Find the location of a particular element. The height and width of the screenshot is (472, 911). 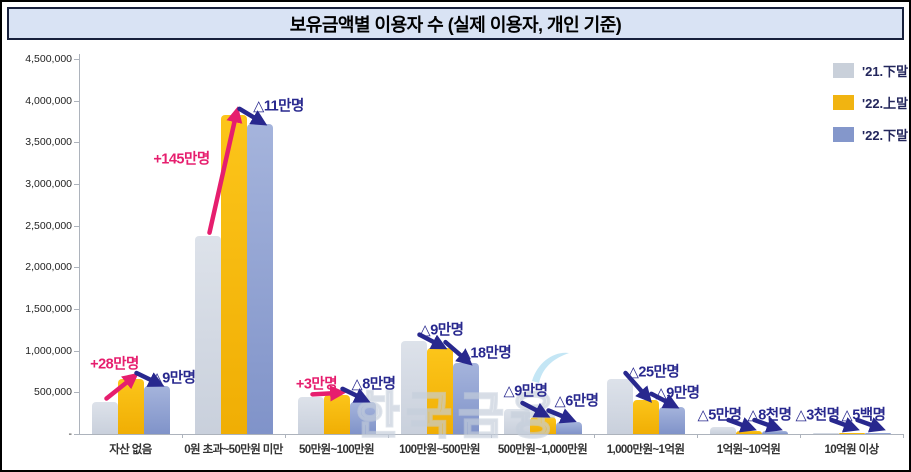

legend-label-22h2: '22.下말 is located at coordinates (885, 135).